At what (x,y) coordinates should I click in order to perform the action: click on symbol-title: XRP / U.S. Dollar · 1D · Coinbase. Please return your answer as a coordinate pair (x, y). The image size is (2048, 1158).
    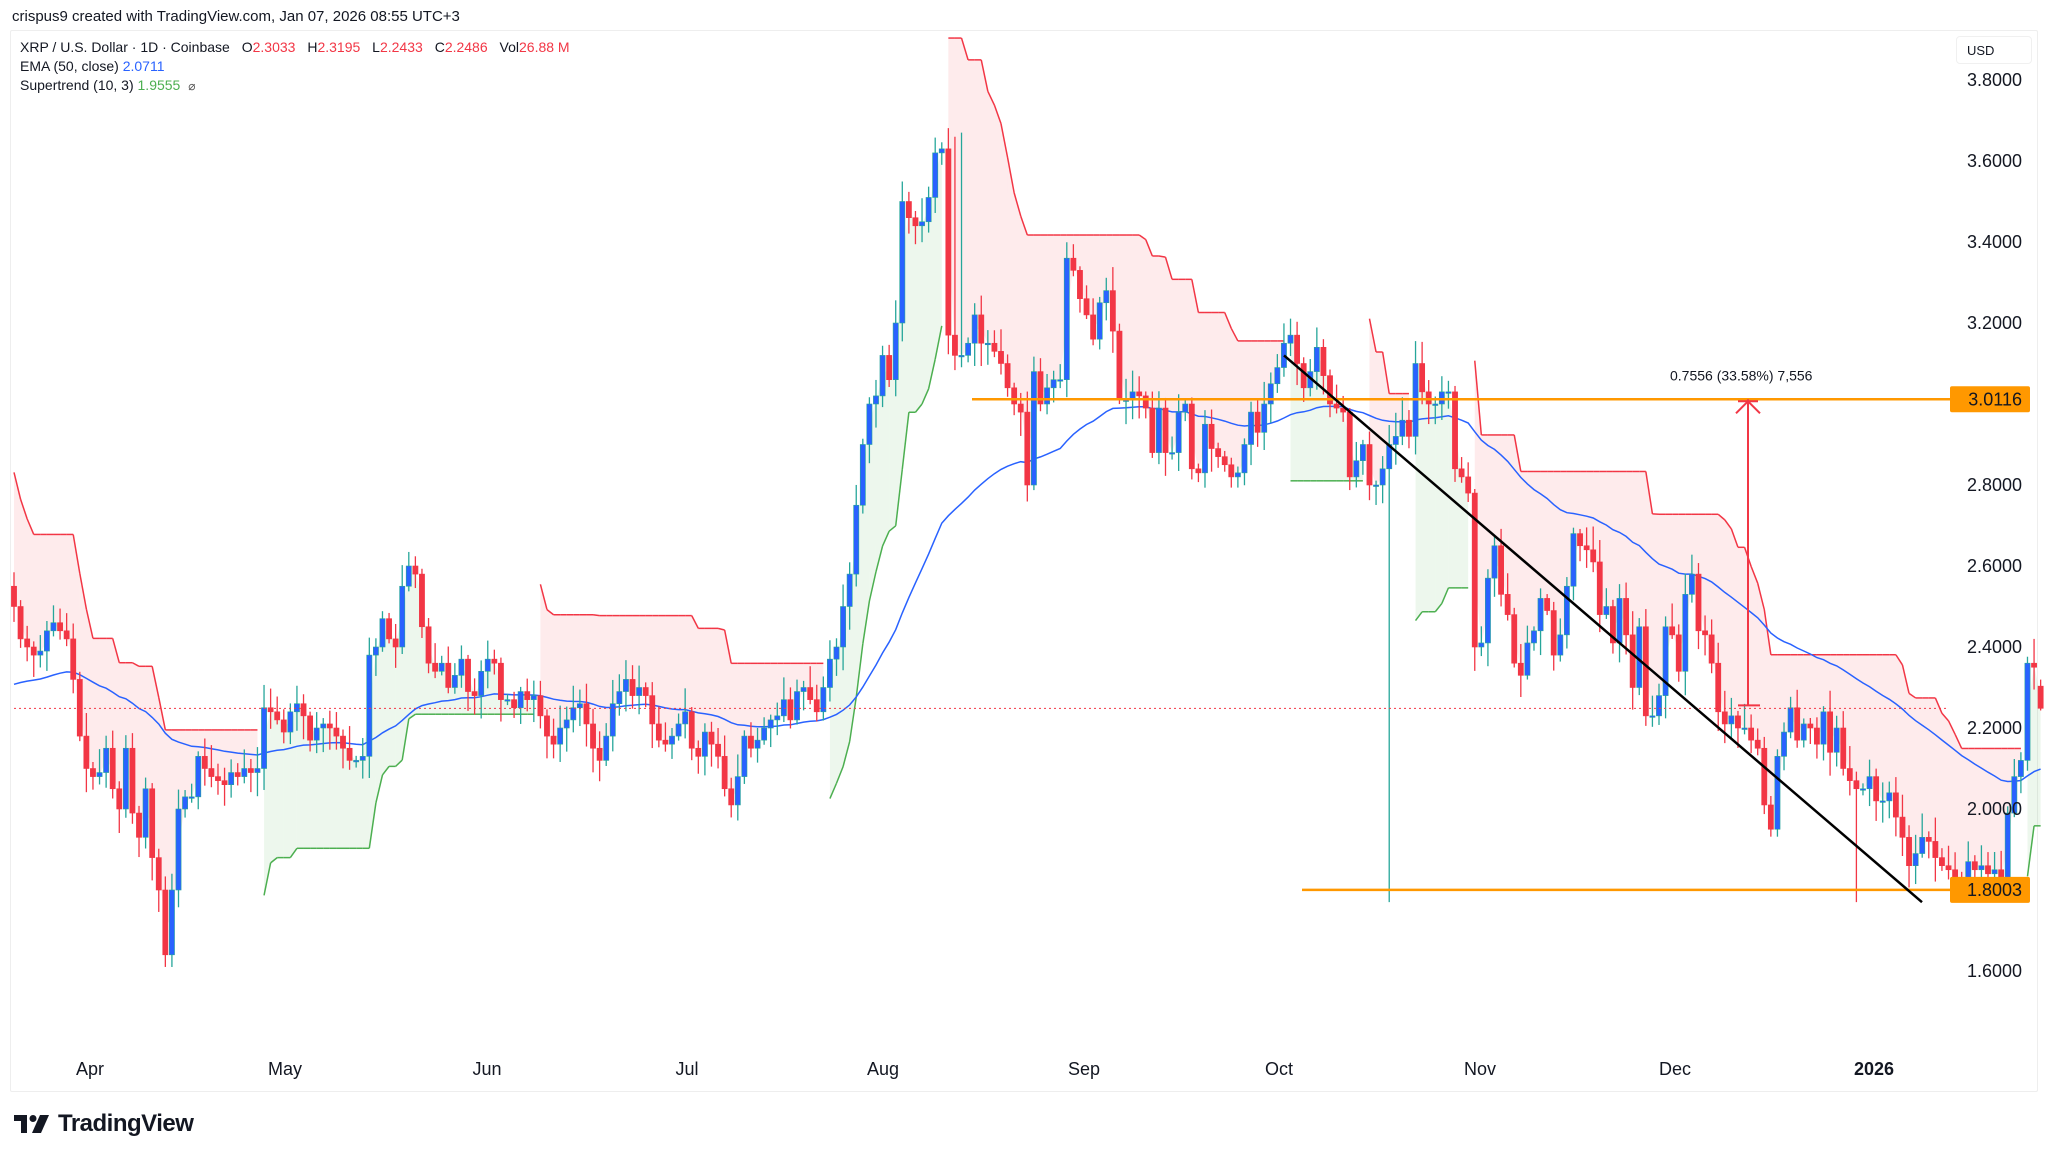
    Looking at the image, I should click on (125, 47).